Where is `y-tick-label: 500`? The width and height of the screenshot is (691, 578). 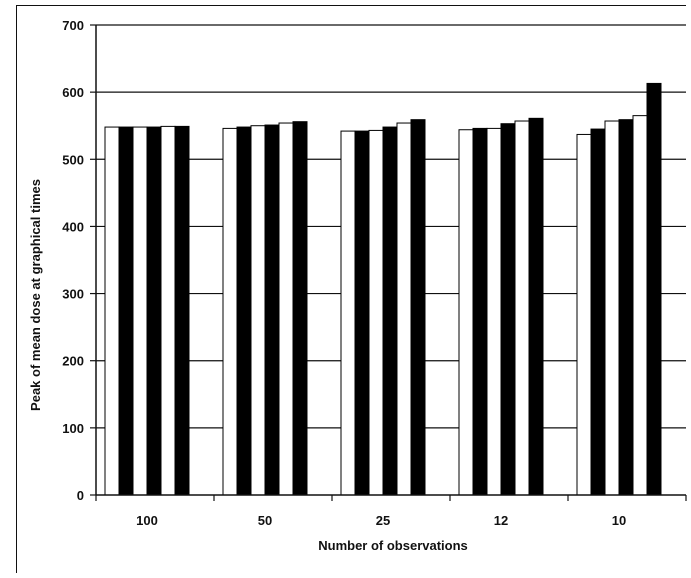 y-tick-label: 500 is located at coordinates (73, 159).